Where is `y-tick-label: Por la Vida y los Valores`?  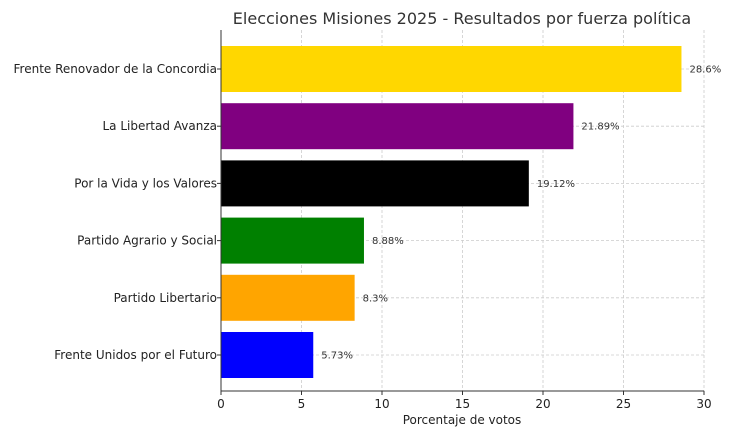
y-tick-label: Por la Vida y los Valores is located at coordinates (145, 183).